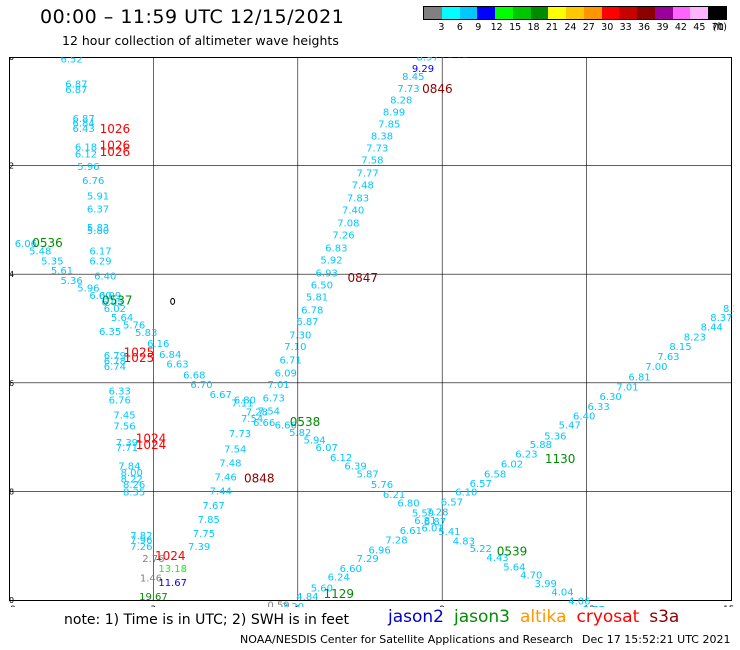 This screenshot has height=650, width=740. Describe the element at coordinates (71, 61) in the screenshot. I see `wave-height-label: 6.52` at that location.